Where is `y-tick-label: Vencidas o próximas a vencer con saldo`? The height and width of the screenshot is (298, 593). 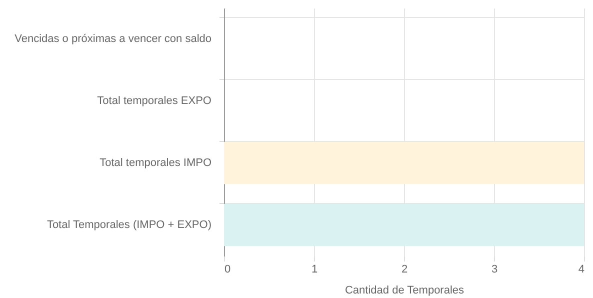
y-tick-label: Vencidas o próximas a vencer con saldo is located at coordinates (113, 39).